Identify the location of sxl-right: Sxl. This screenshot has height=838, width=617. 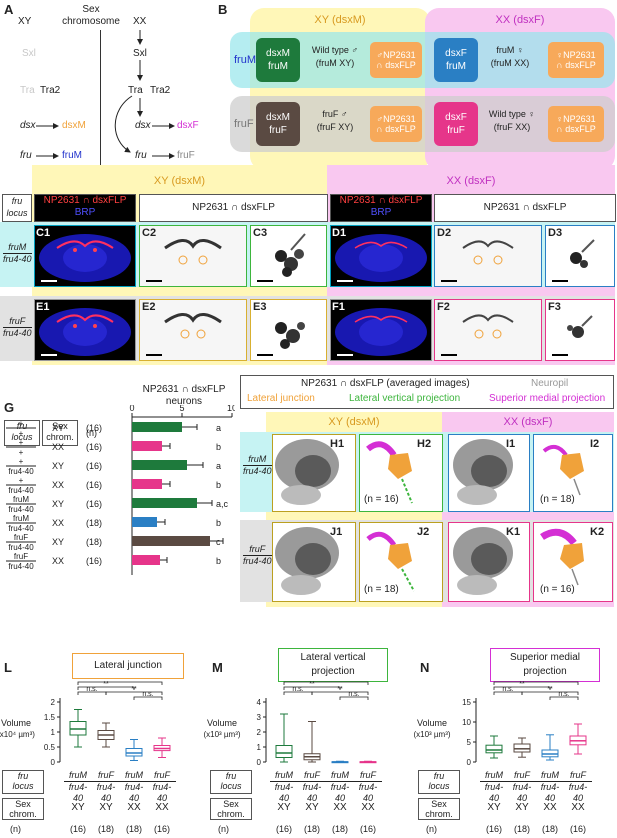
(140, 53).